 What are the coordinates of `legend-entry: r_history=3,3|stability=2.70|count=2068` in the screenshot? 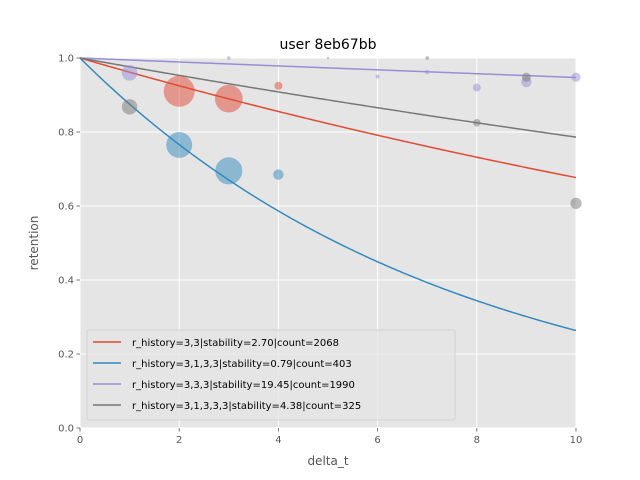 It's located at (235, 343).